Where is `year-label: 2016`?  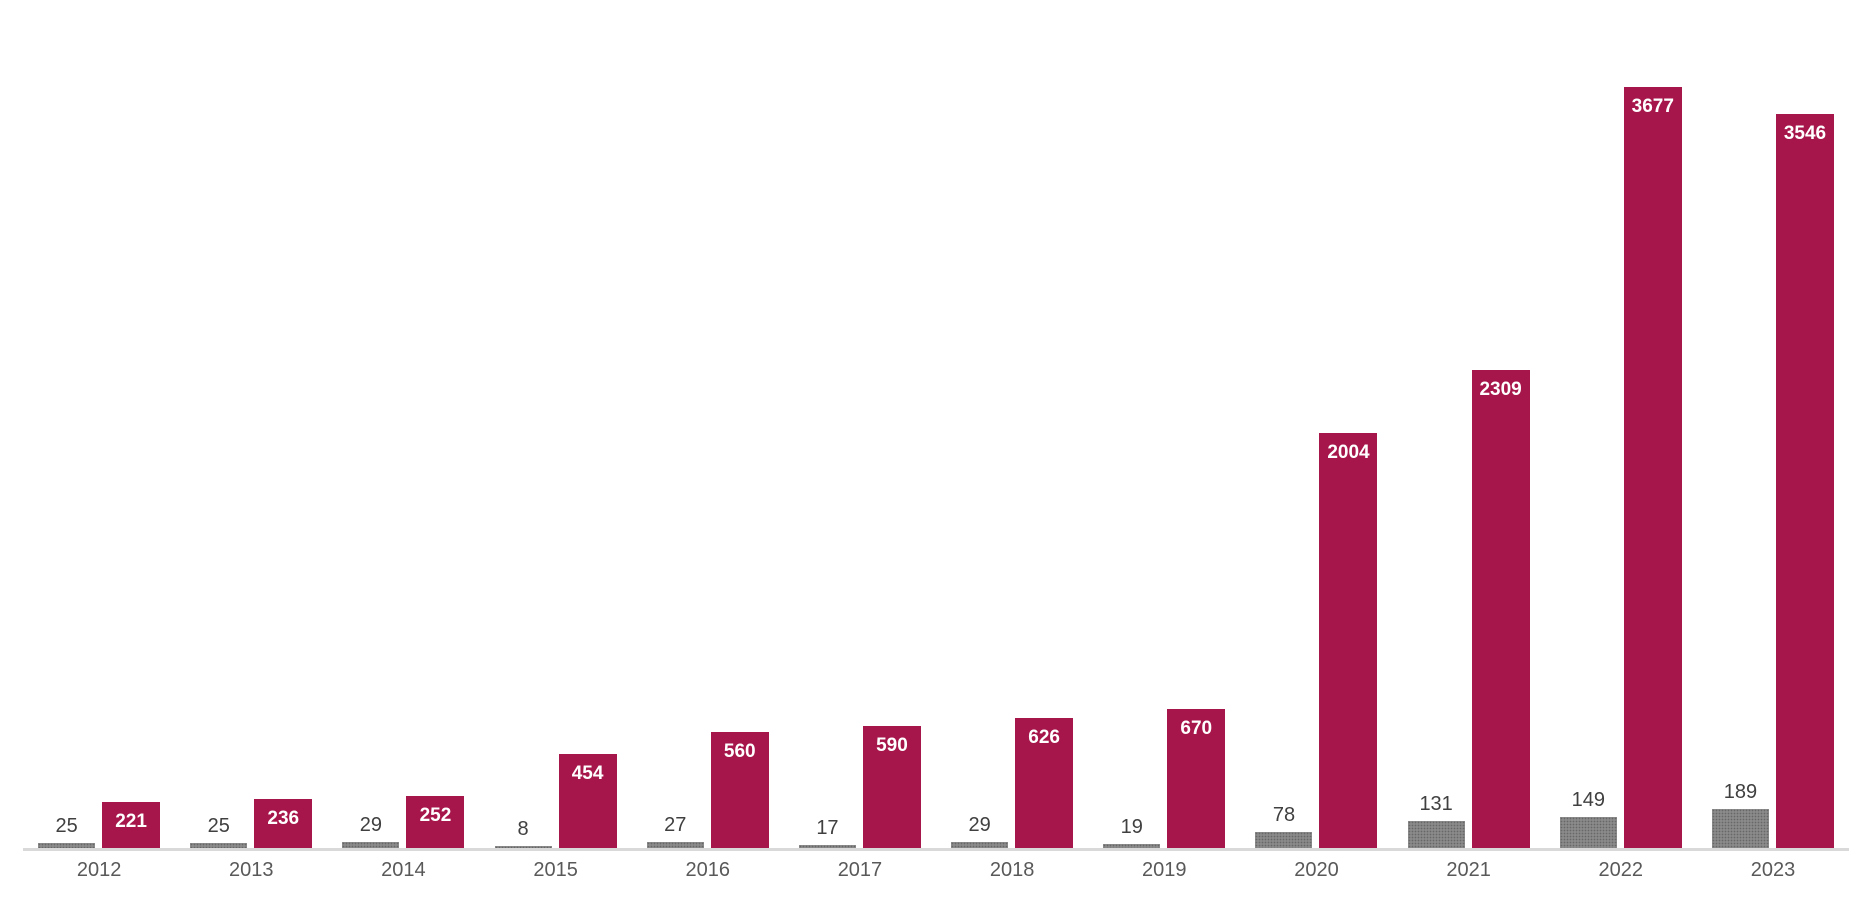
year-label: 2016 is located at coordinates (708, 870).